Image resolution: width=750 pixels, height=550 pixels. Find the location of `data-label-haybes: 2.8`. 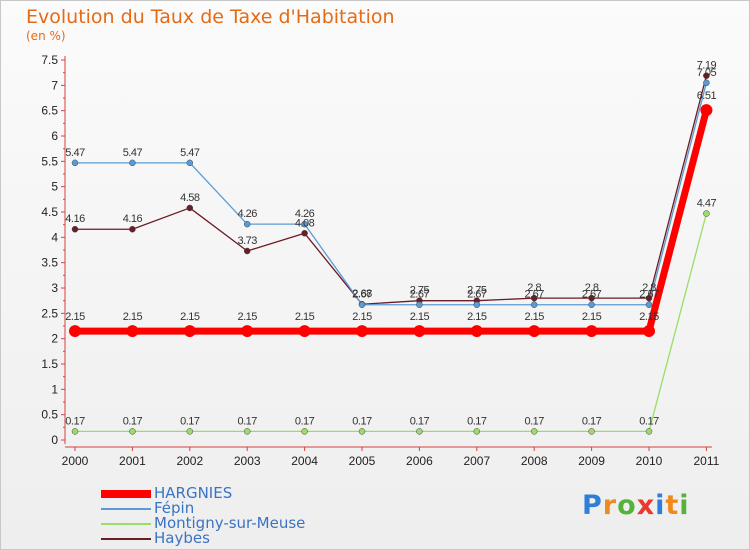

data-label-haybes: 2.8 is located at coordinates (649, 288).